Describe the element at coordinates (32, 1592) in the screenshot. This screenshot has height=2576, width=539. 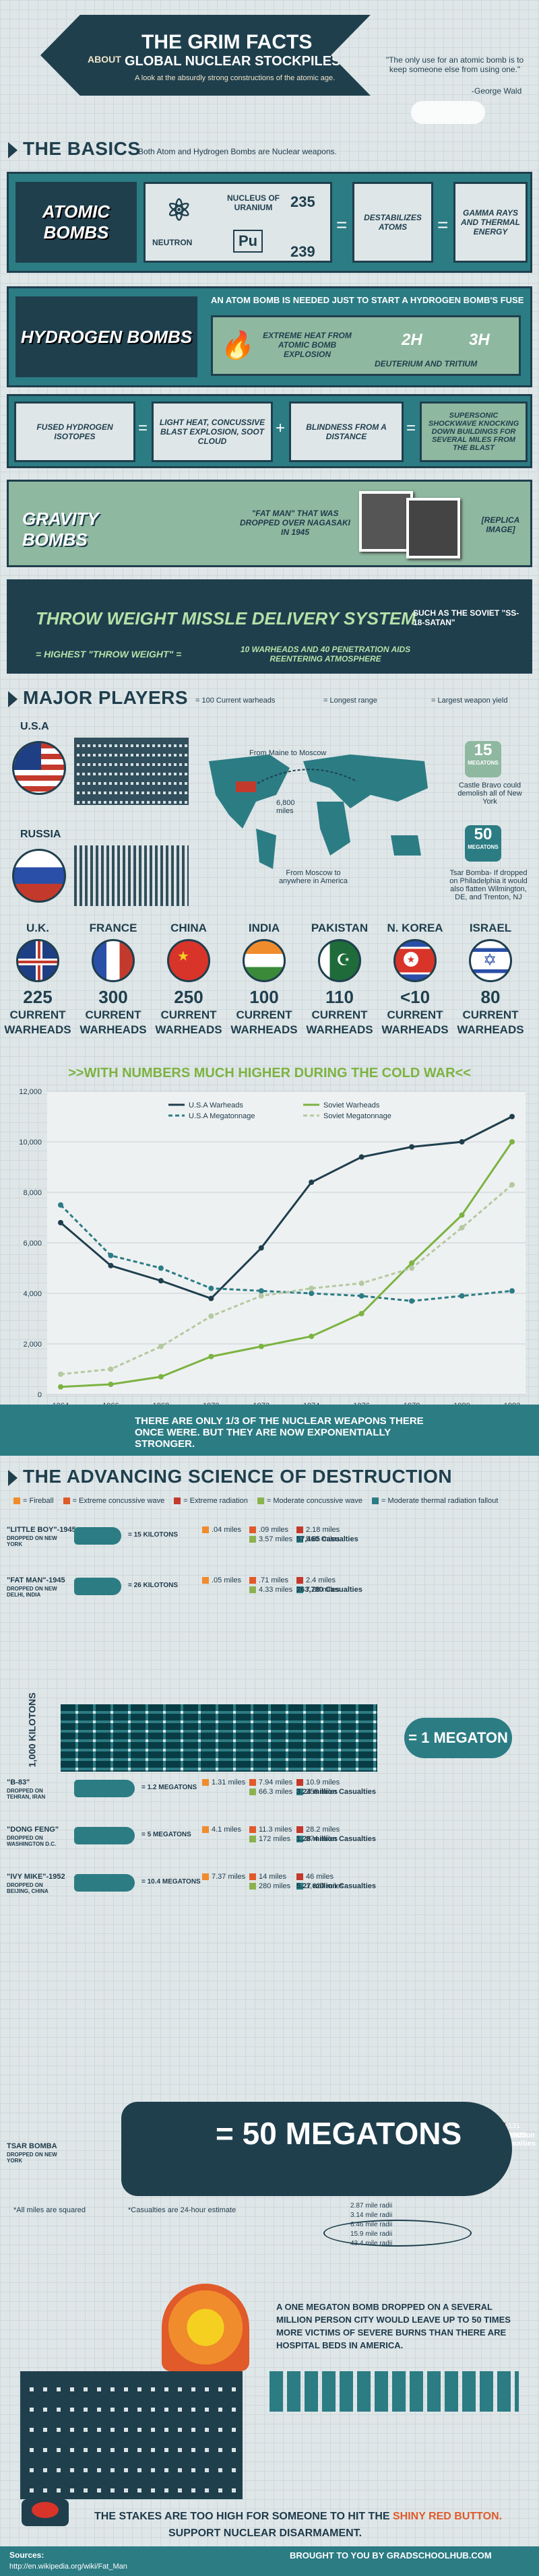
I see `bomb-where: DROPPED ON NEW DELHI, INDIA` at that location.